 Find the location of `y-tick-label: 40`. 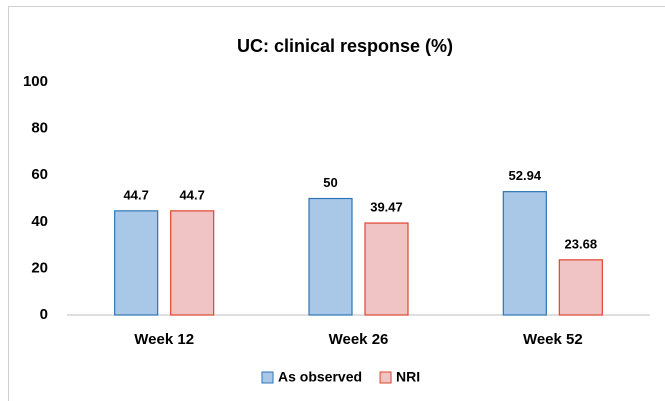

y-tick-label: 40 is located at coordinates (39, 221).